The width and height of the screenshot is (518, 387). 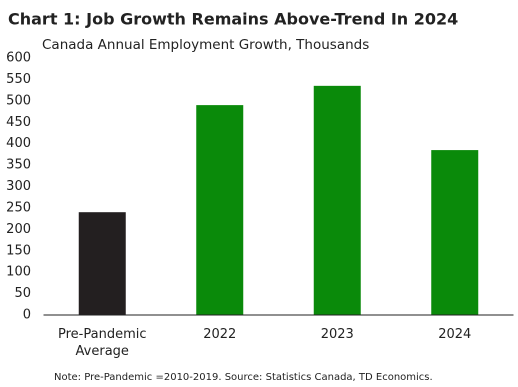 What do you see at coordinates (18, 165) in the screenshot?
I see `y-tick-label: 350` at bounding box center [18, 165].